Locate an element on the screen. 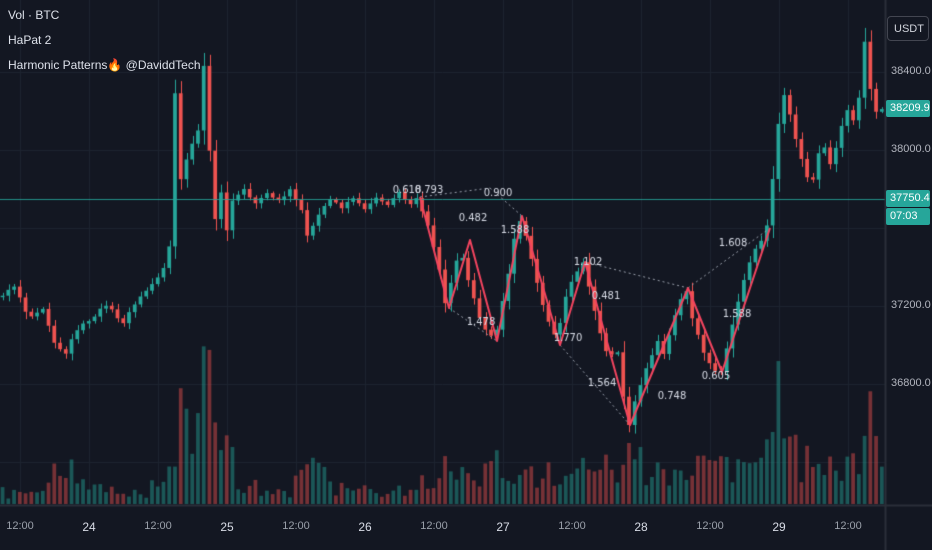 This screenshot has height=550, width=932. price-tick-label: 37200.0 is located at coordinates (911, 305).